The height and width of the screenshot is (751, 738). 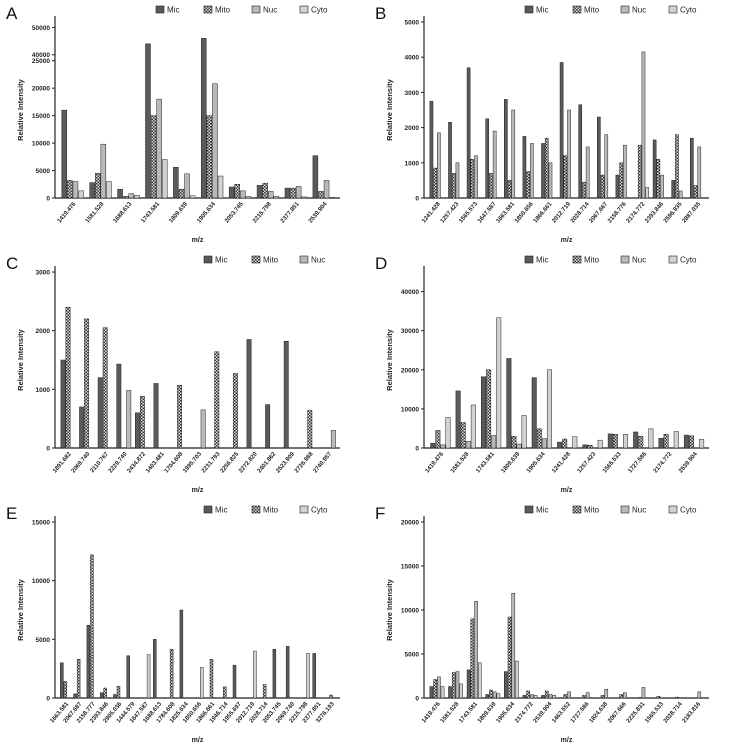 What do you see at coordinates (412, 93) in the screenshot?
I see `y-tick-label: 3000` at bounding box center [412, 93].